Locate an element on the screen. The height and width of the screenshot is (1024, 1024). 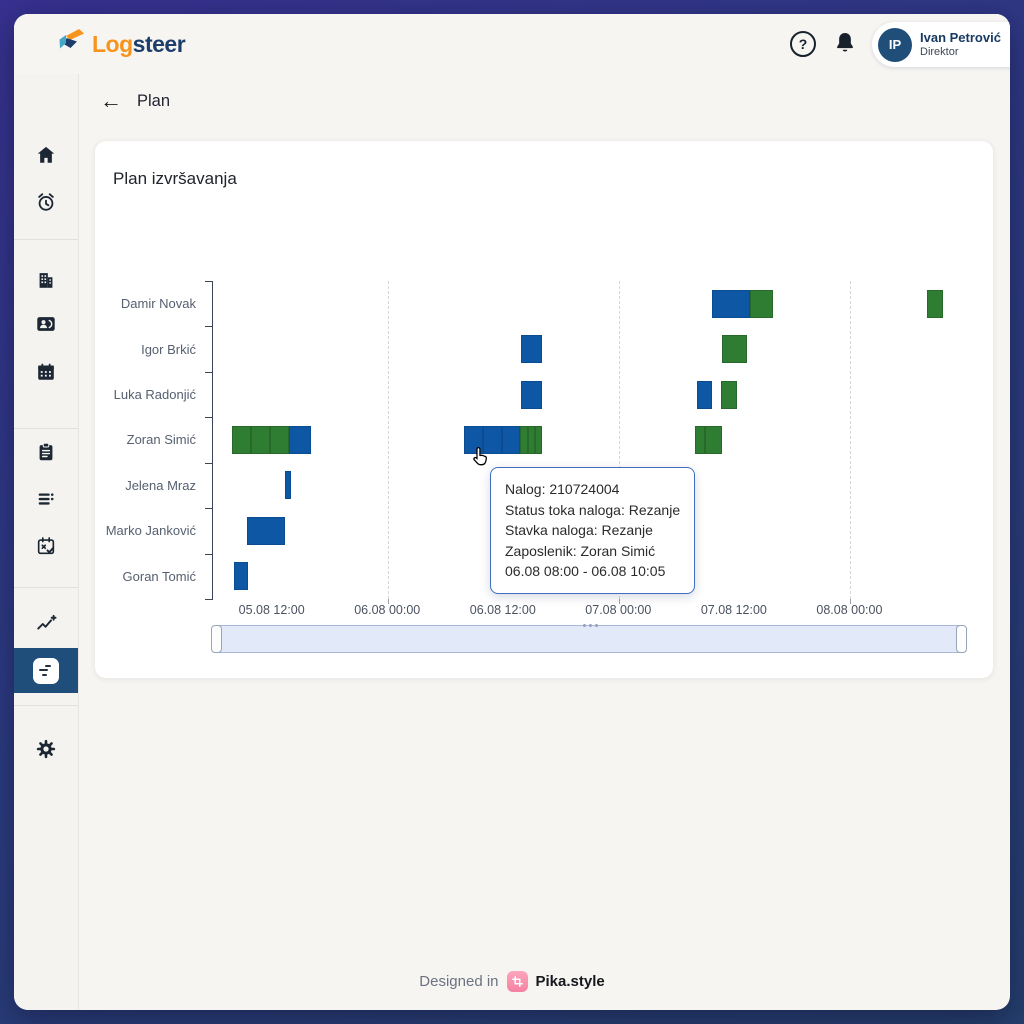
help-button: ? is located at coordinates (803, 44).